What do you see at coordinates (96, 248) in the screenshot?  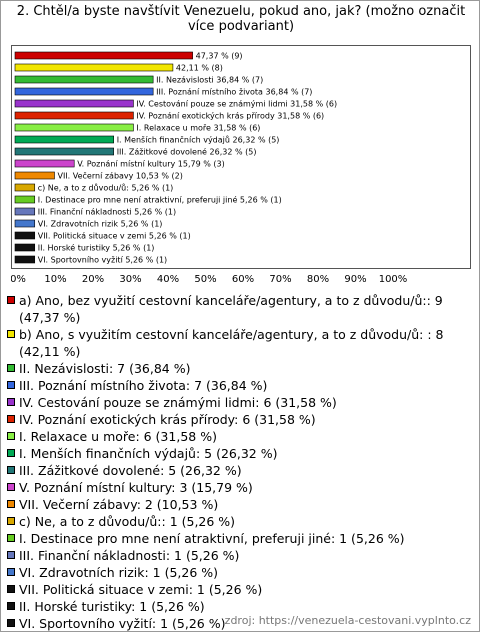 I see `bar-label: II. Horské turistiky 5,26 % (1)` at bounding box center [96, 248].